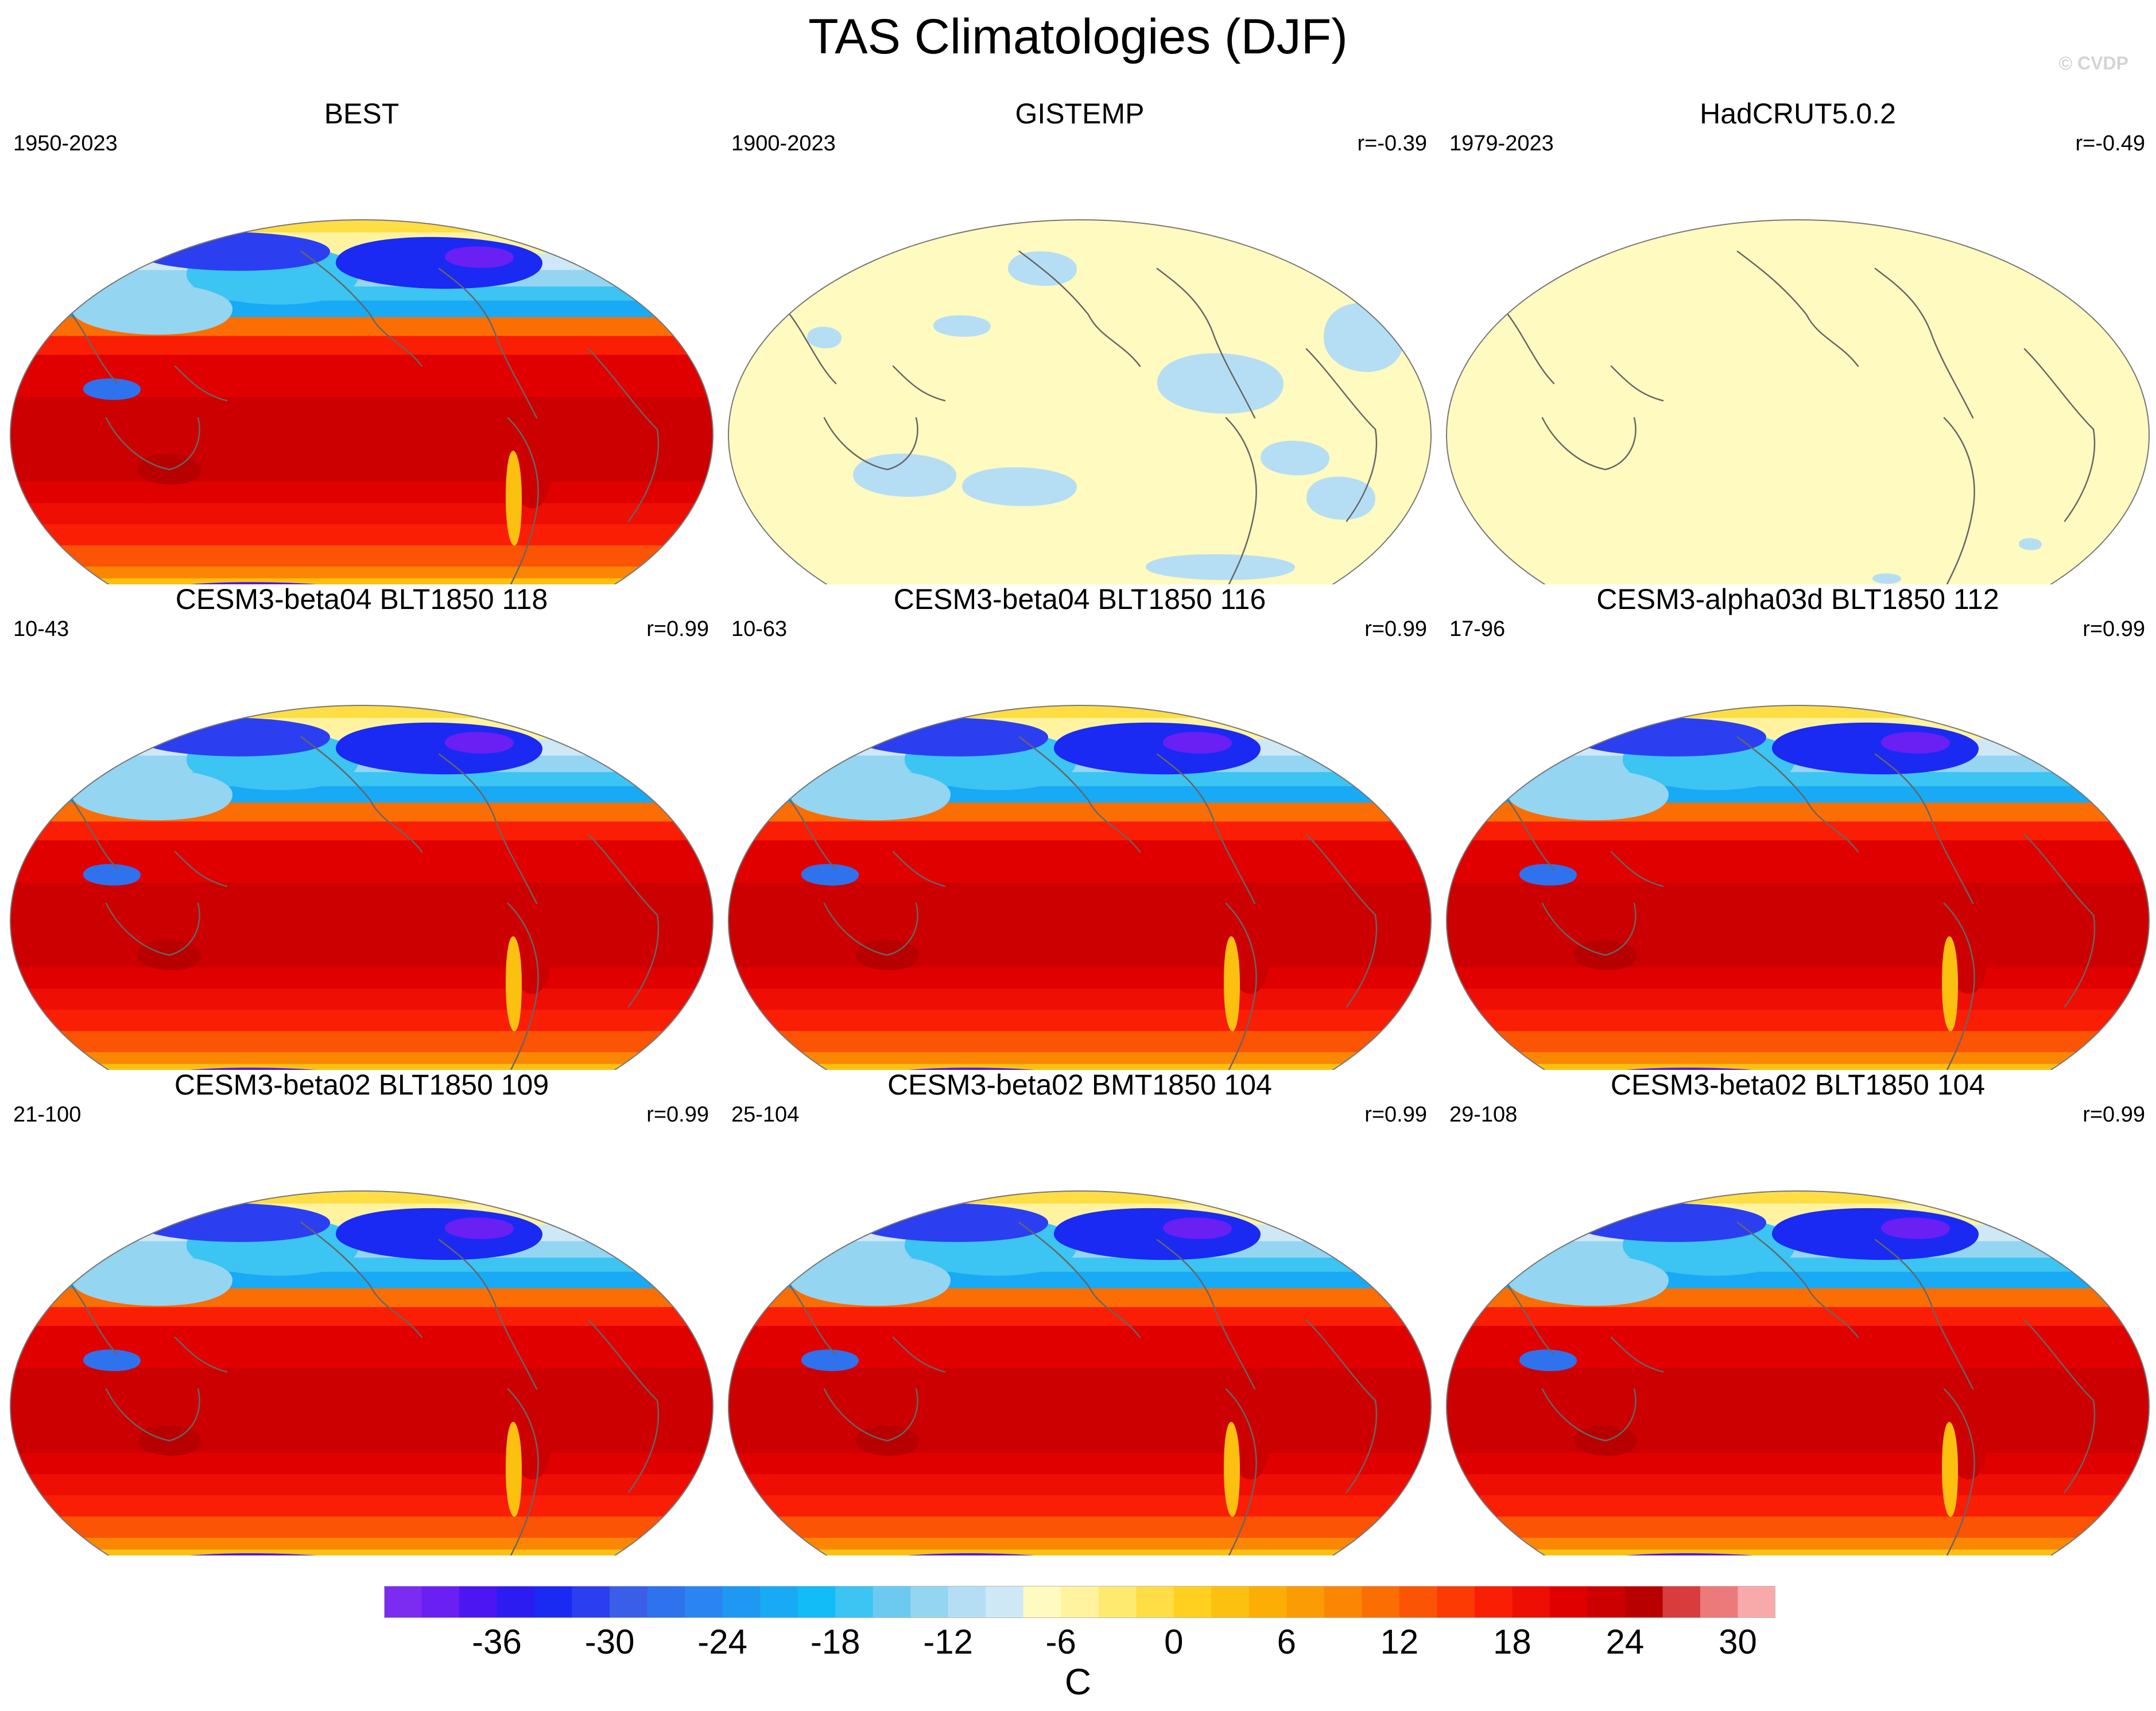 The image size is (2156, 1711). I want to click on map-panel: HadCRUT5.0.2 1979-2023 r=-0.49, so click(1797, 340).